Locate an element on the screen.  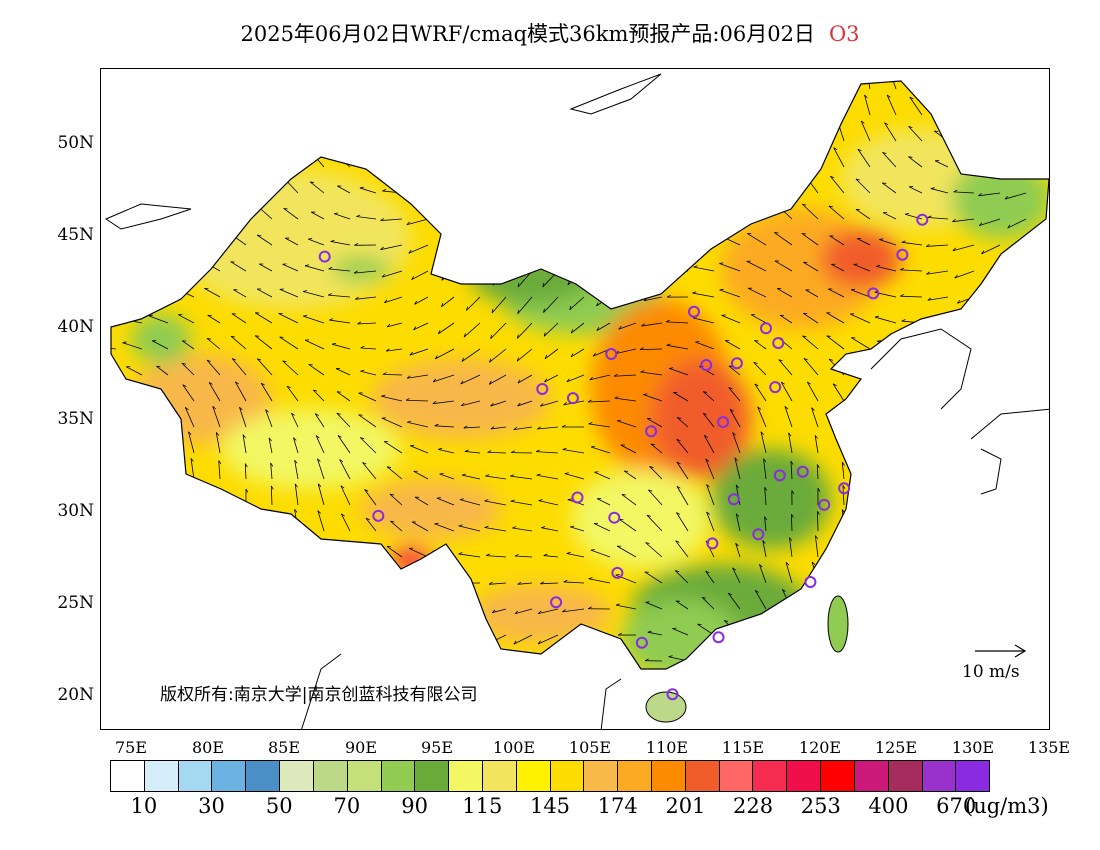
colorbar-tick-label: 90 is located at coordinates (414, 806).